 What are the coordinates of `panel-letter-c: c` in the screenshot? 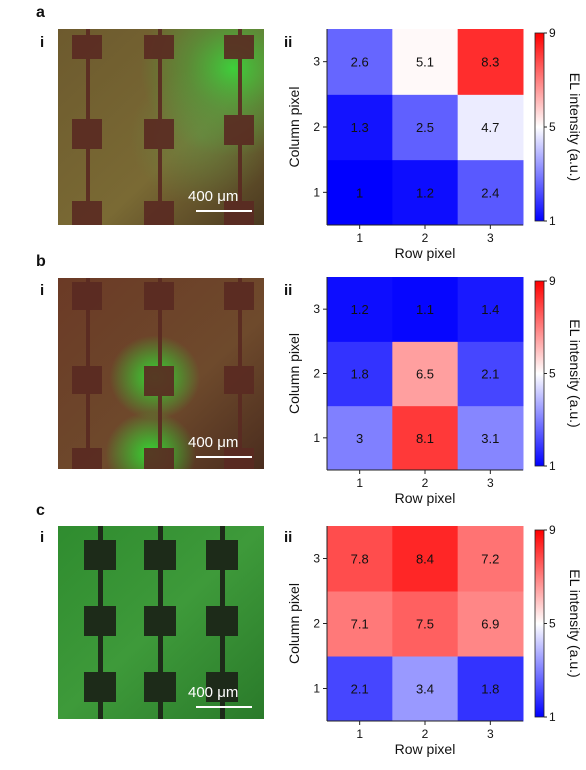 It's located at (40, 510).